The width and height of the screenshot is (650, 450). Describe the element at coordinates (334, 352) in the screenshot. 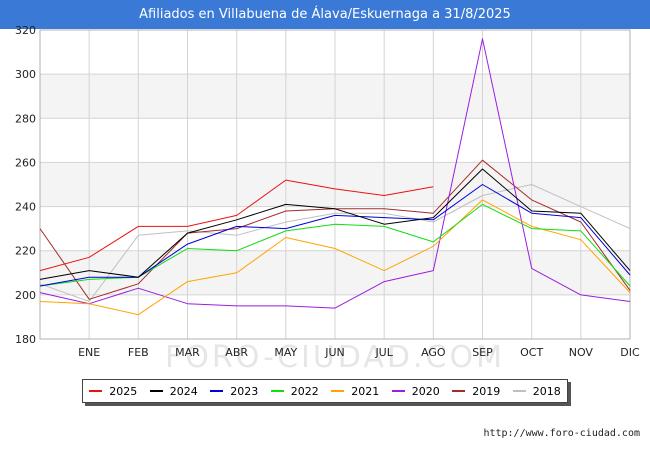

I see `x-tick-label: JUN` at that location.